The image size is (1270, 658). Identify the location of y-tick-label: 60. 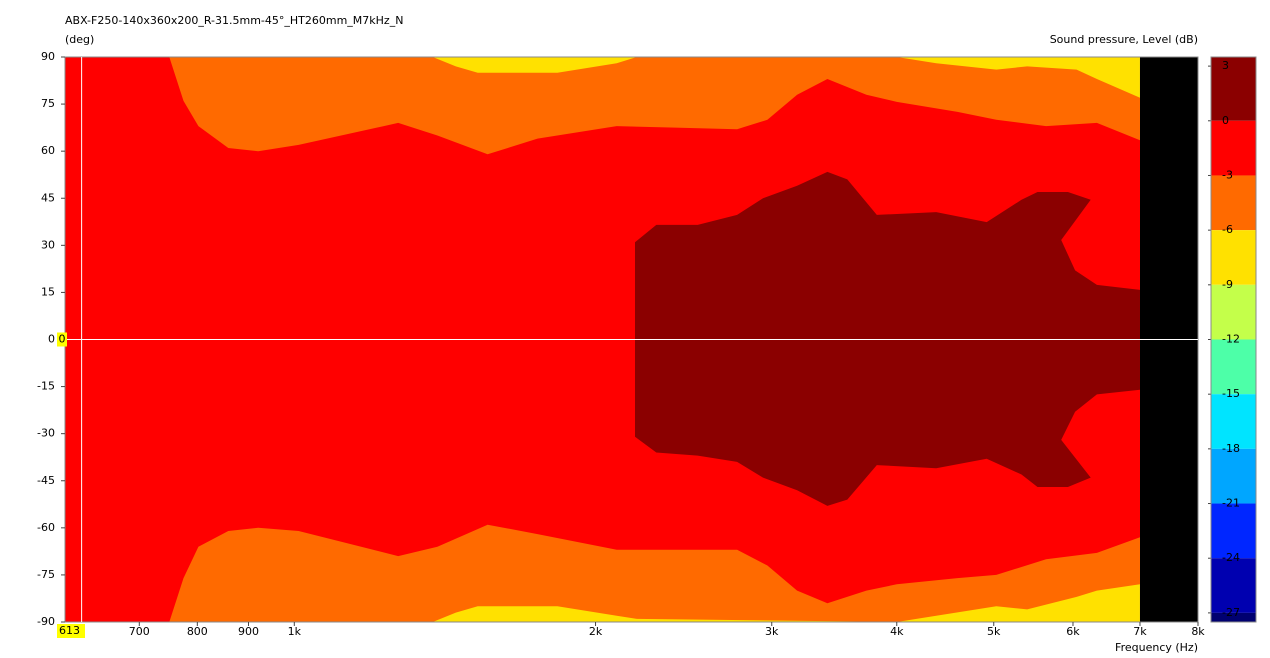
(48, 150).